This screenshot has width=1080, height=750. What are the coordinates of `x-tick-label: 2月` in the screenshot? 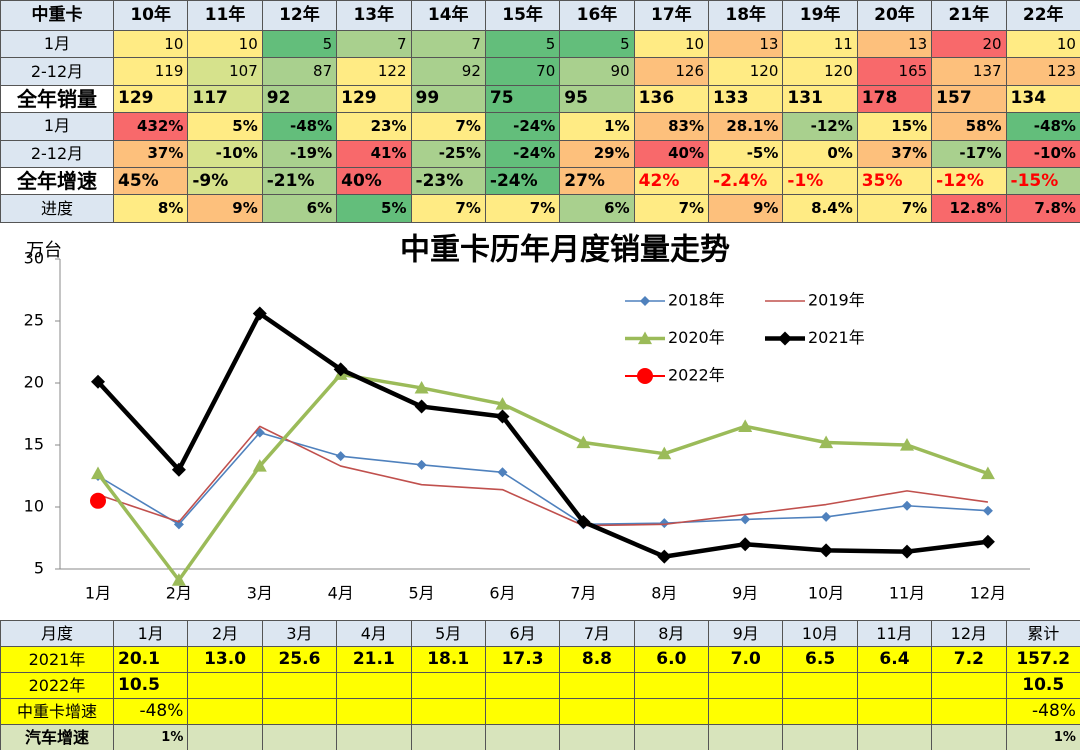 It's located at (179, 593).